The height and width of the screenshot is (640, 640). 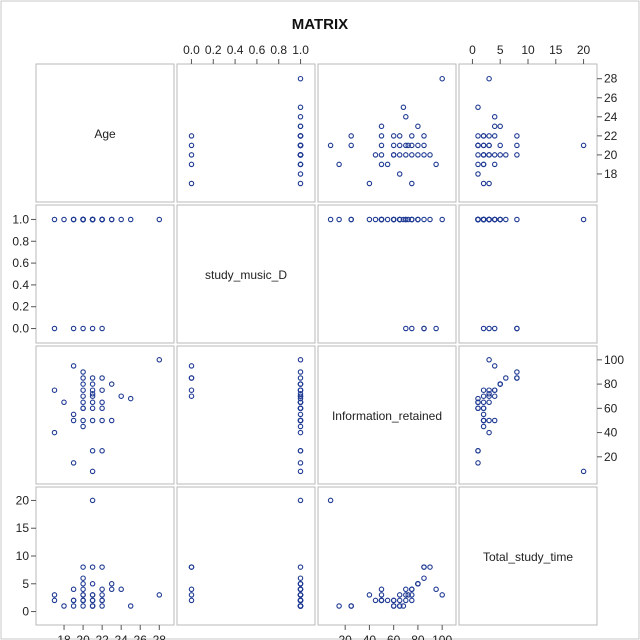 What do you see at coordinates (20, 263) in the screenshot?
I see `tick-label: 0.6` at bounding box center [20, 263].